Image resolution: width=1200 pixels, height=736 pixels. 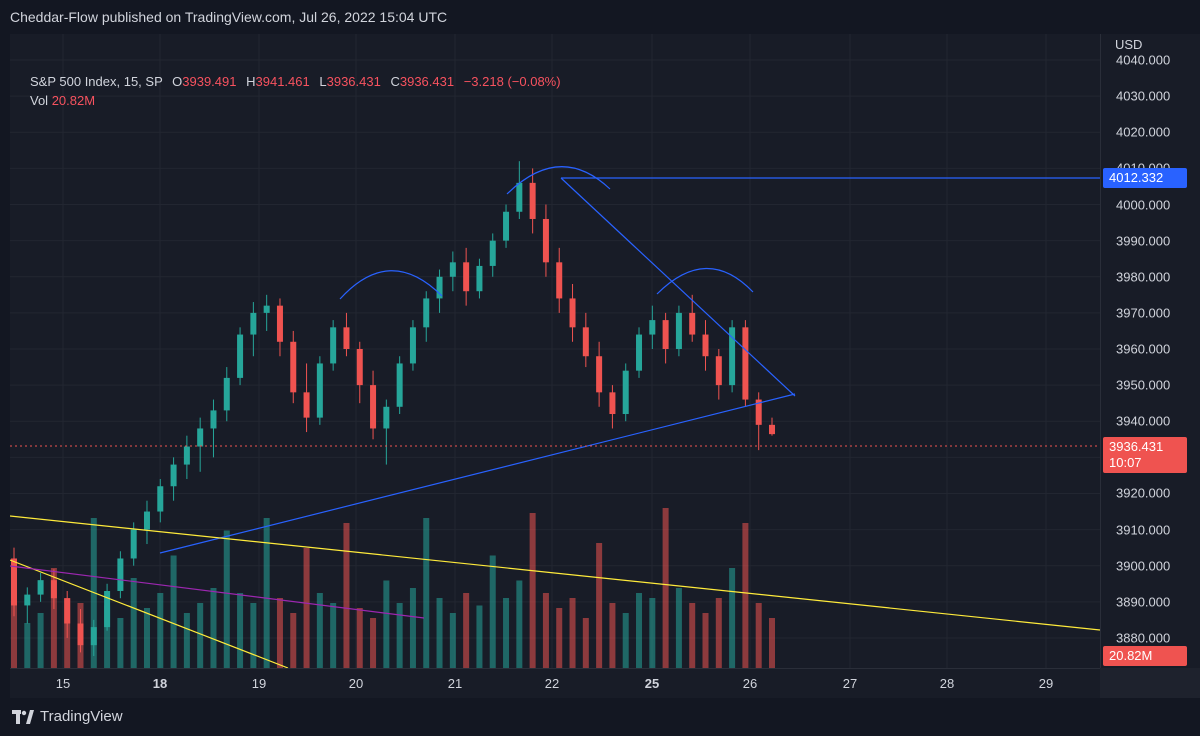 I want to click on purple-trendline, so click(x=217, y=592).